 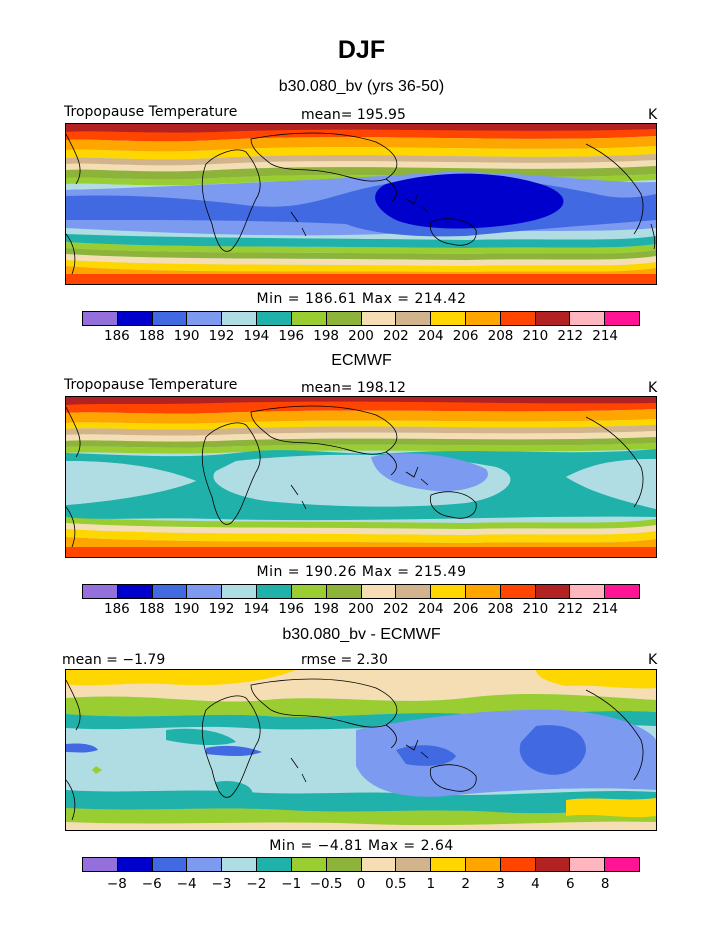 What do you see at coordinates (431, 884) in the screenshot?
I see `colorbar-tick-label: 1` at bounding box center [431, 884].